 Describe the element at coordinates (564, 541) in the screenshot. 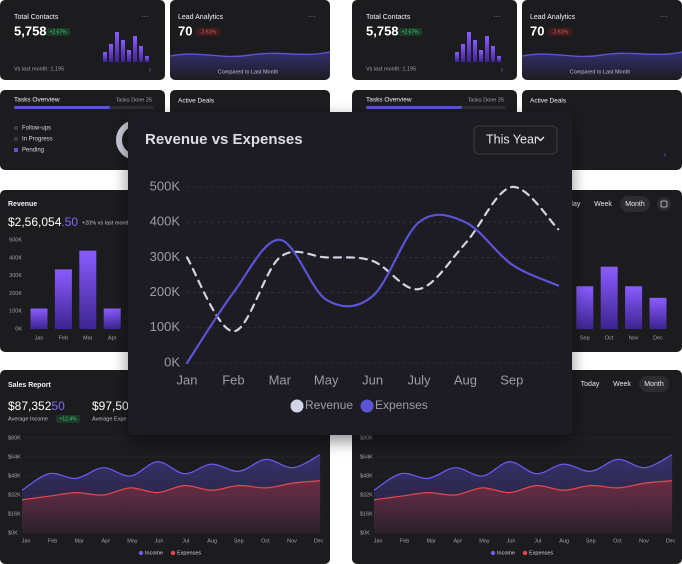

I see `x-tick-label: Aug` at that location.